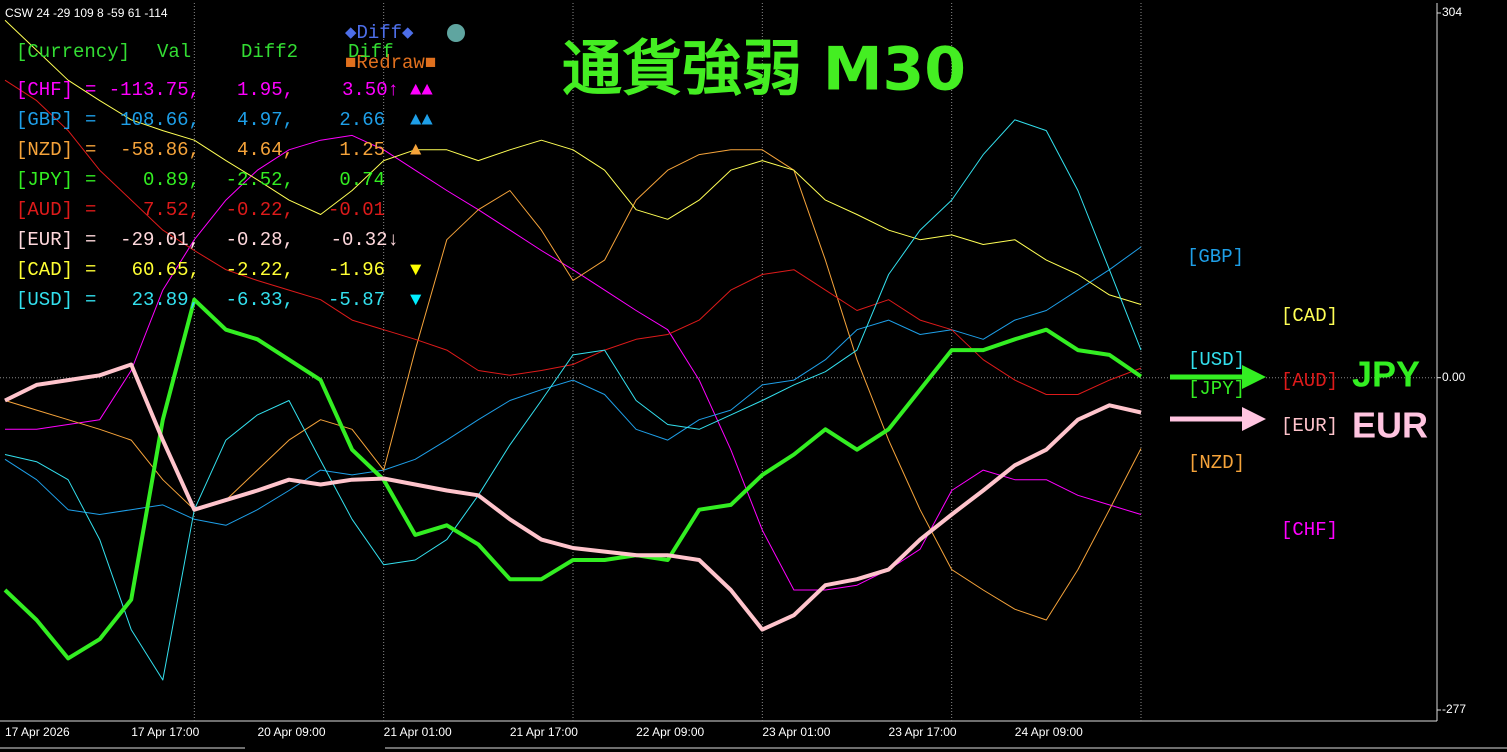 The width and height of the screenshot is (1507, 752). What do you see at coordinates (362, 180) in the screenshot?
I see `panel-cell: 0.74` at bounding box center [362, 180].